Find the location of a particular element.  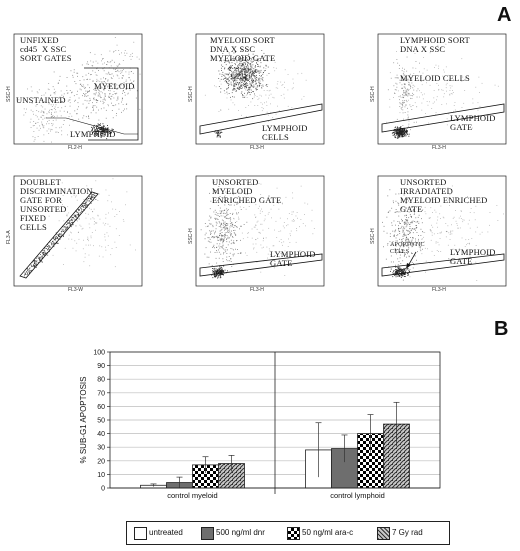

gate-label: LYMPHOID is located at coordinates (93, 134).